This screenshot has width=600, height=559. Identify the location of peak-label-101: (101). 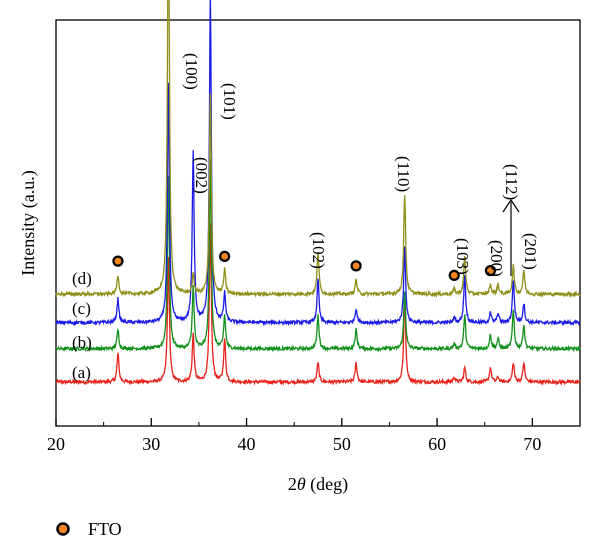
(229, 101).